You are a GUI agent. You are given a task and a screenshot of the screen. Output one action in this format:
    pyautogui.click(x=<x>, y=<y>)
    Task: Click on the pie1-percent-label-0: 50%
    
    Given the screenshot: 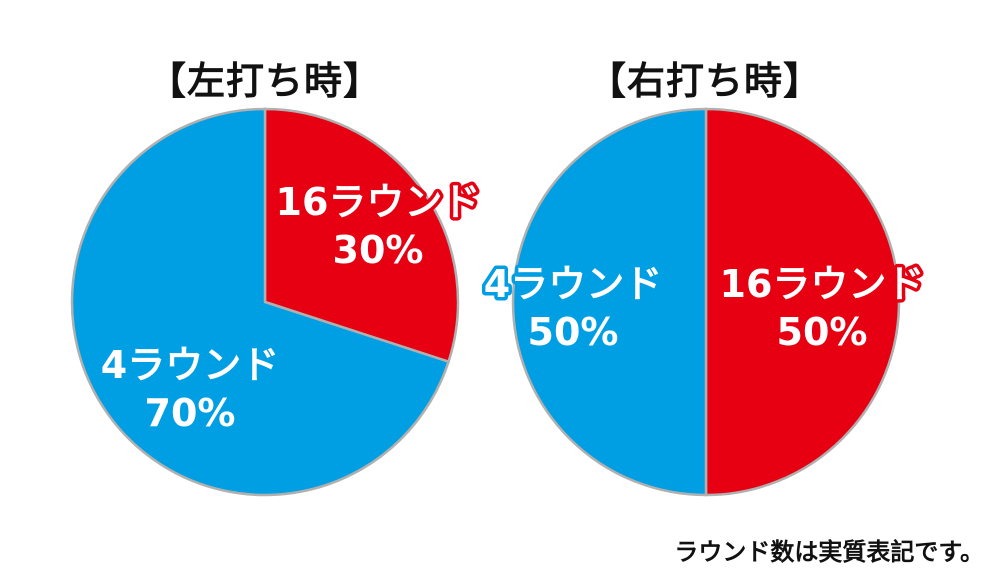 What is the action you would take?
    pyautogui.click(x=822, y=332)
    